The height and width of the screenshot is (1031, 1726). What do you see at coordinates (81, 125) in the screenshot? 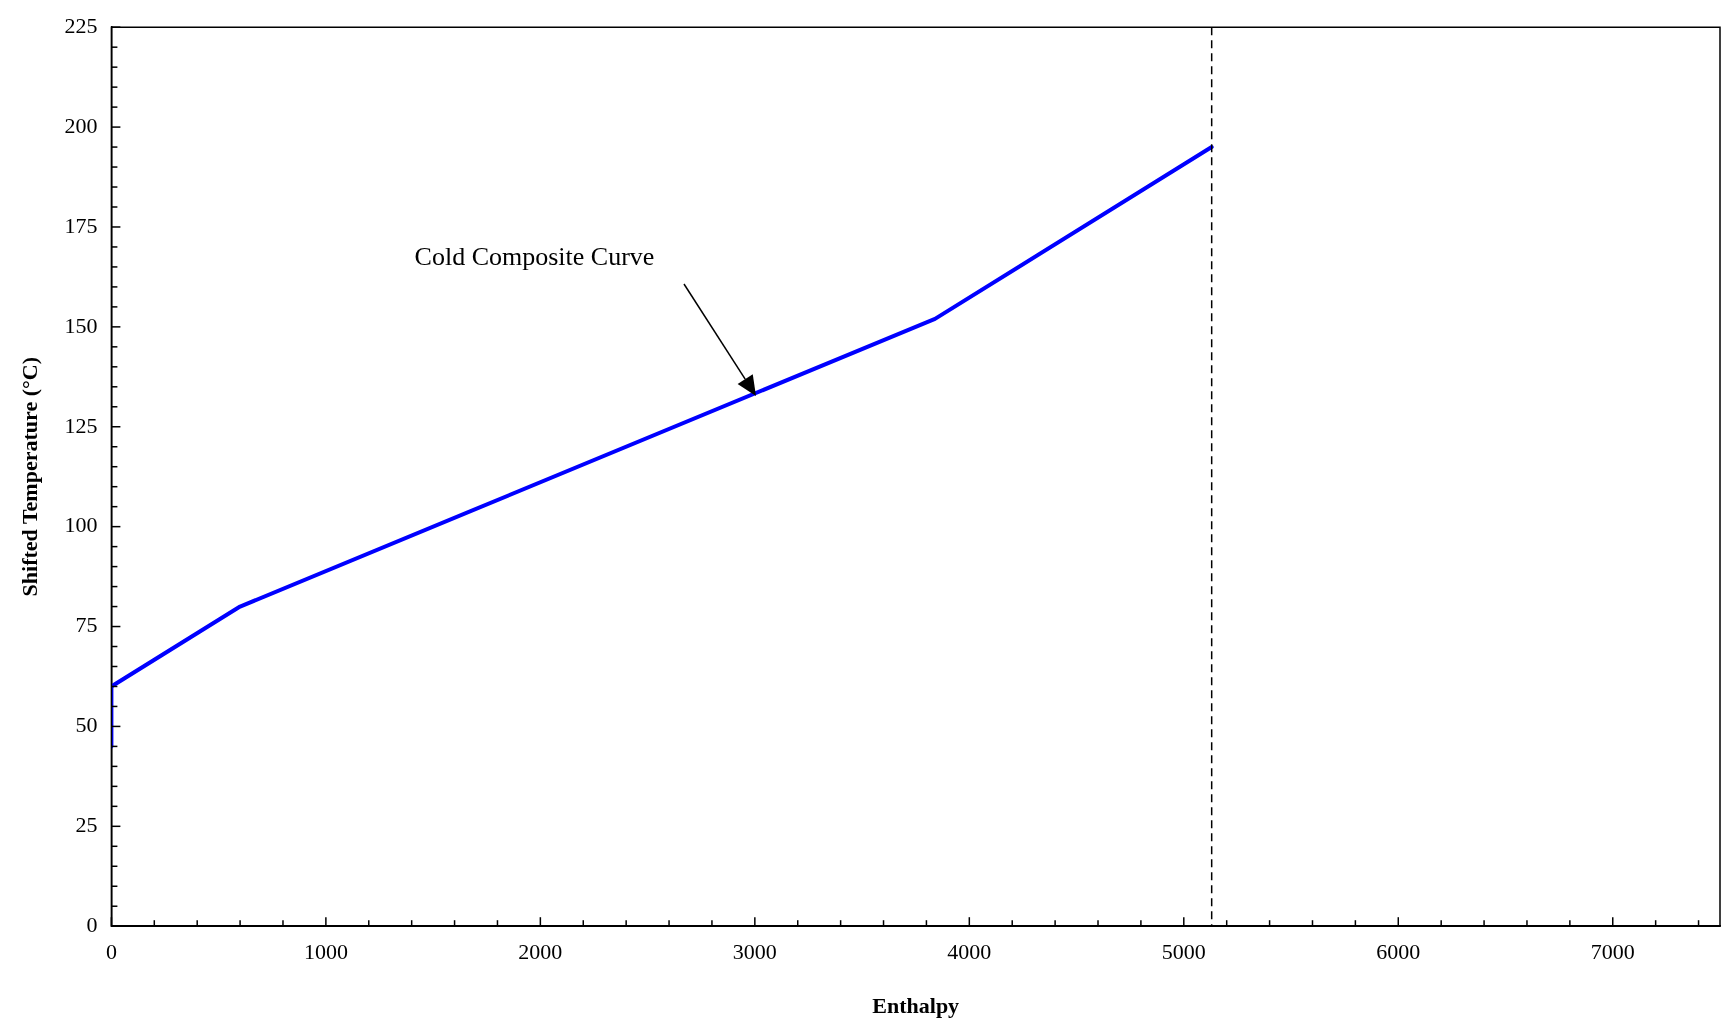
I see `y-tick-label: 200` at bounding box center [81, 125].